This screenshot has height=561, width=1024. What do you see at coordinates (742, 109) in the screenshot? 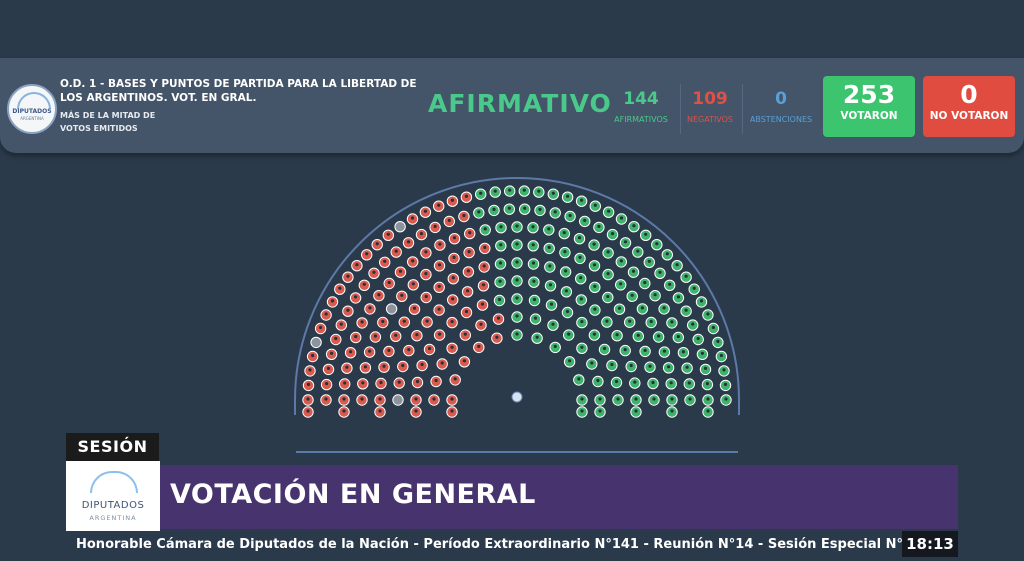
I see `divider` at bounding box center [742, 109].